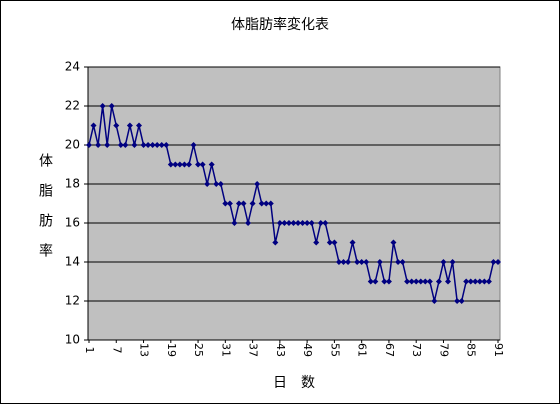 This screenshot has height=404, width=560. What do you see at coordinates (72, 223) in the screenshot?
I see `y-tick-label: 16` at bounding box center [72, 223].